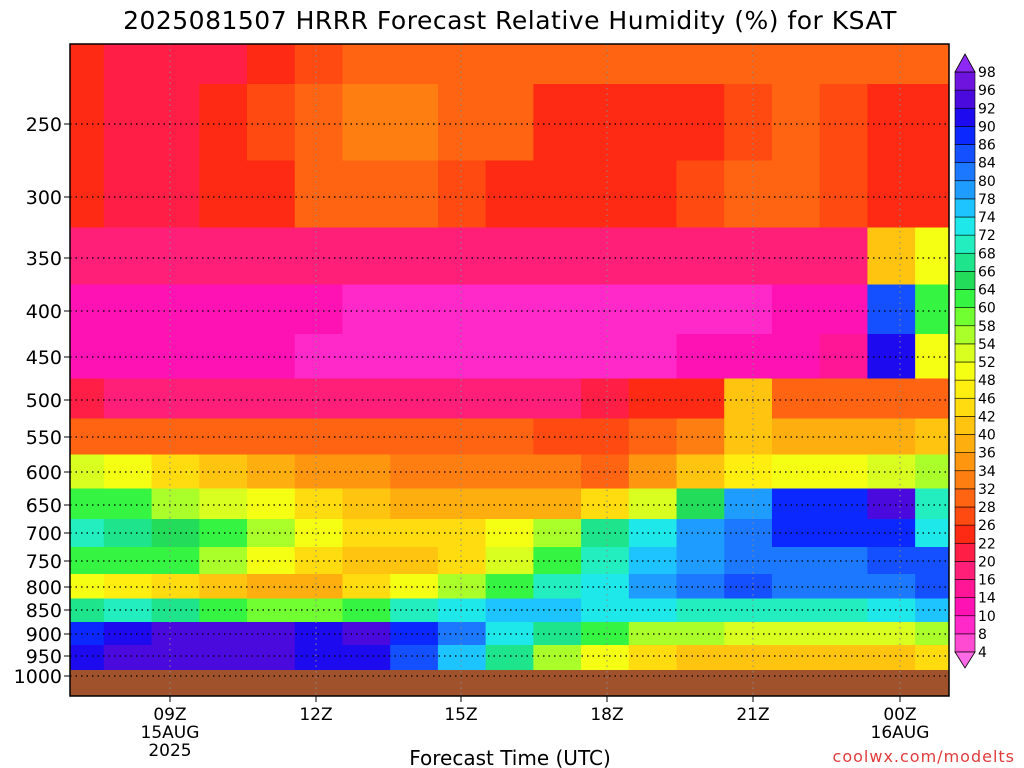 The width and height of the screenshot is (1024, 768). What do you see at coordinates (987, 109) in the screenshot?
I see `colorbar-label: 92` at bounding box center [987, 109].